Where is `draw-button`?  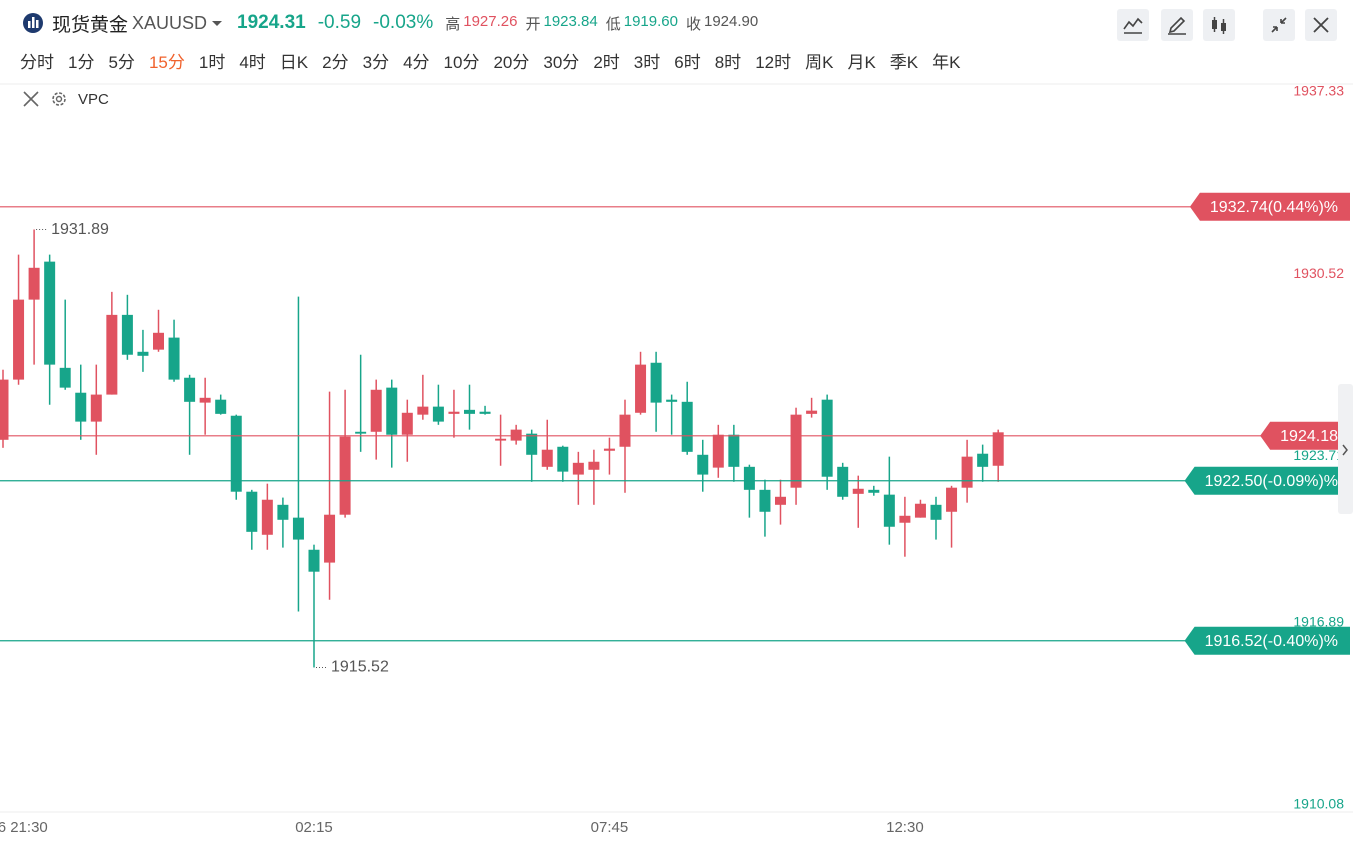 draw-button is located at coordinates (1177, 25).